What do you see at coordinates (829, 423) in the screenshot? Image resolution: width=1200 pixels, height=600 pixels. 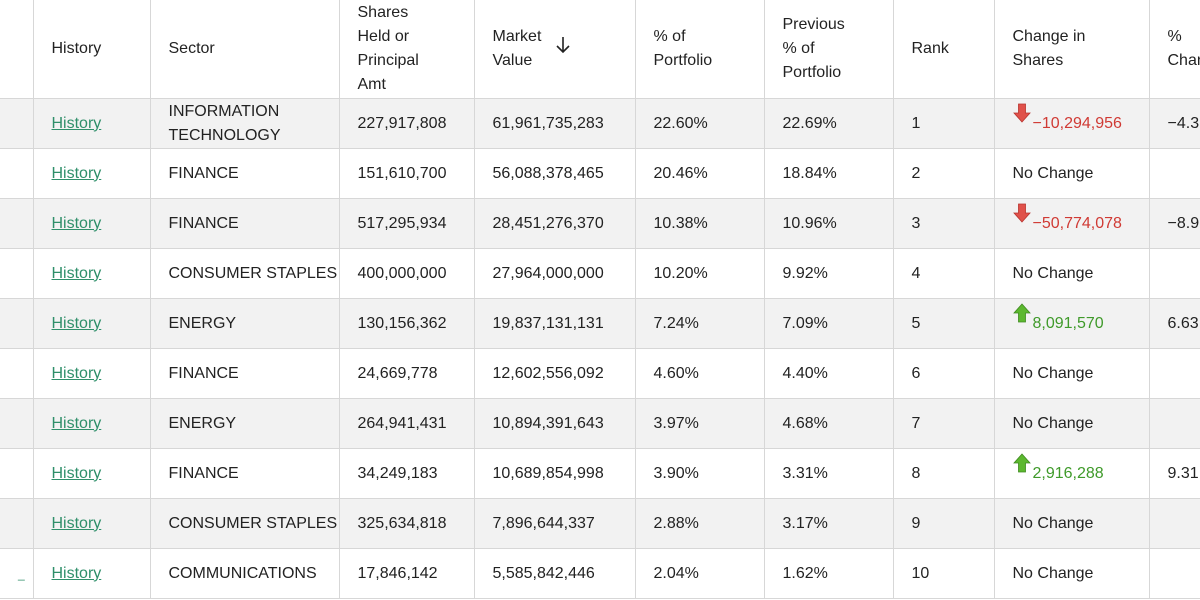 I see `prev-pct-cell: 4.68%` at bounding box center [829, 423].